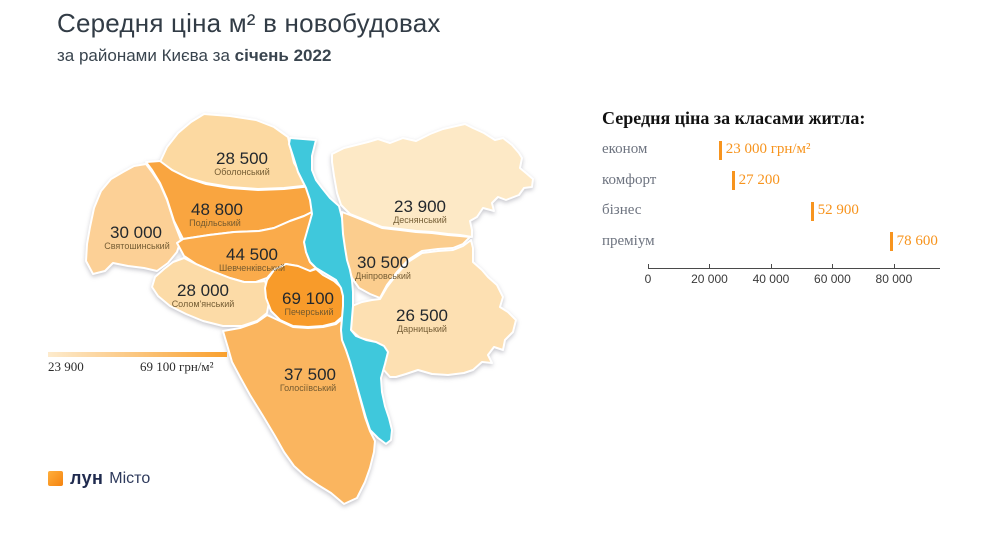 Image resolution: width=987 pixels, height=560 pixels. I want to click on x-axis-tick-label-2: 40 000, so click(771, 279).